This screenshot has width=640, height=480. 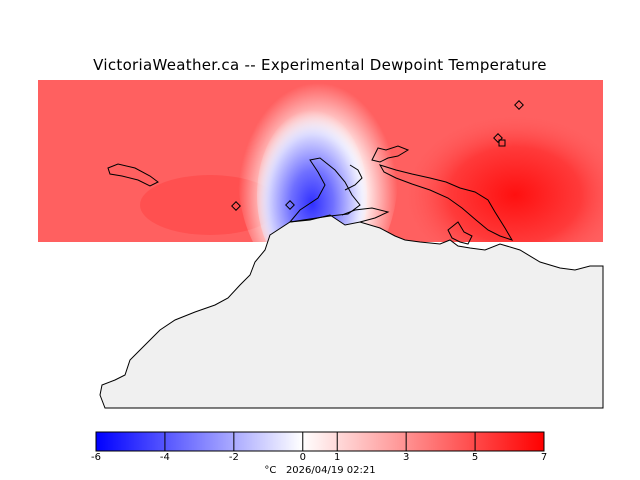 I want to click on colorbar-tick-label: 5, so click(x=475, y=457).